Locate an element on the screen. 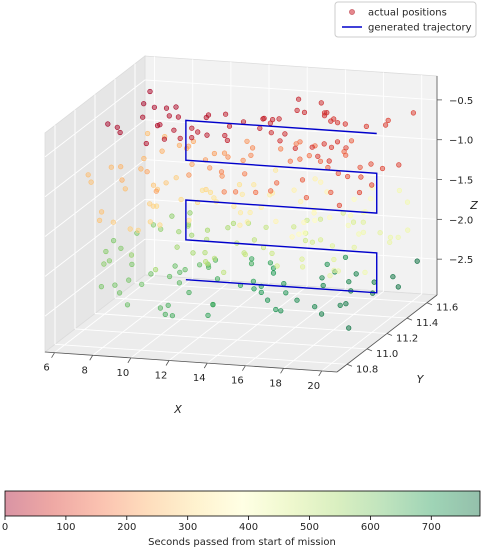 The image size is (485, 550). colorbar-gradient is located at coordinates (242, 503).